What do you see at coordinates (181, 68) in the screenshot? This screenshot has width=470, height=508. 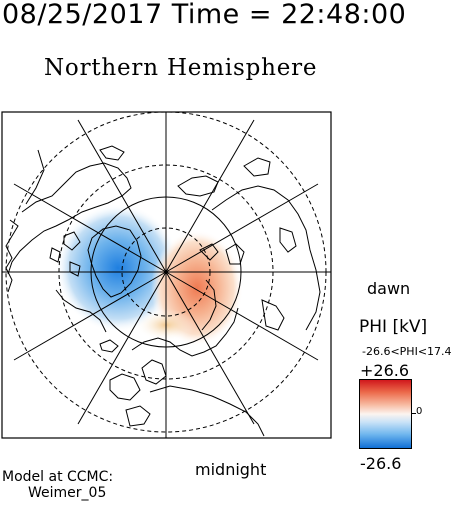 I see `plot-title: Northern Hemisphere` at bounding box center [181, 68].